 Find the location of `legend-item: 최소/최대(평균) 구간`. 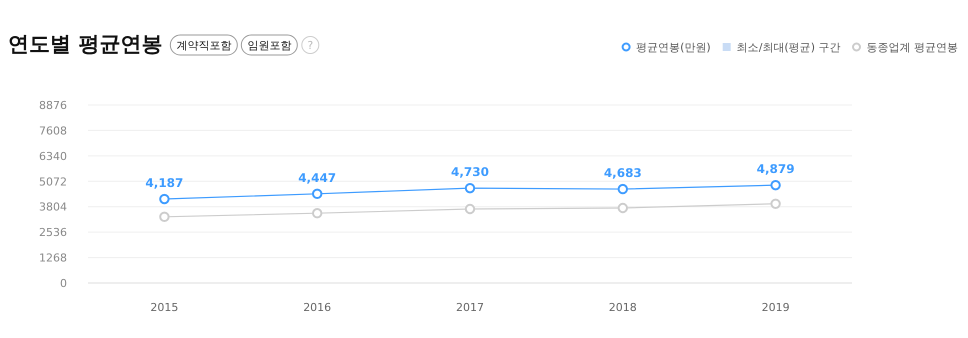

legend-item: 최소/최대(평균) 구간 is located at coordinates (781, 47).